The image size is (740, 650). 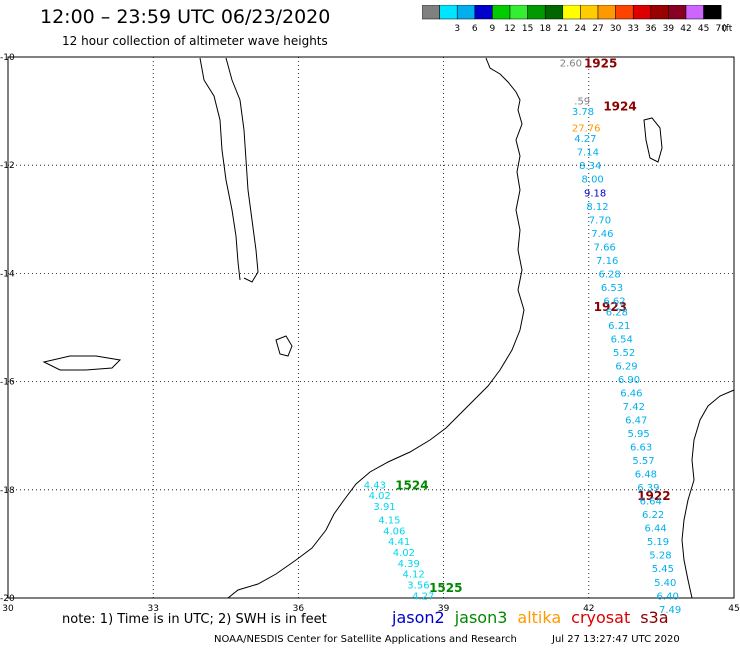 I want to click on wave-height-label: 6.21, so click(x=619, y=326).